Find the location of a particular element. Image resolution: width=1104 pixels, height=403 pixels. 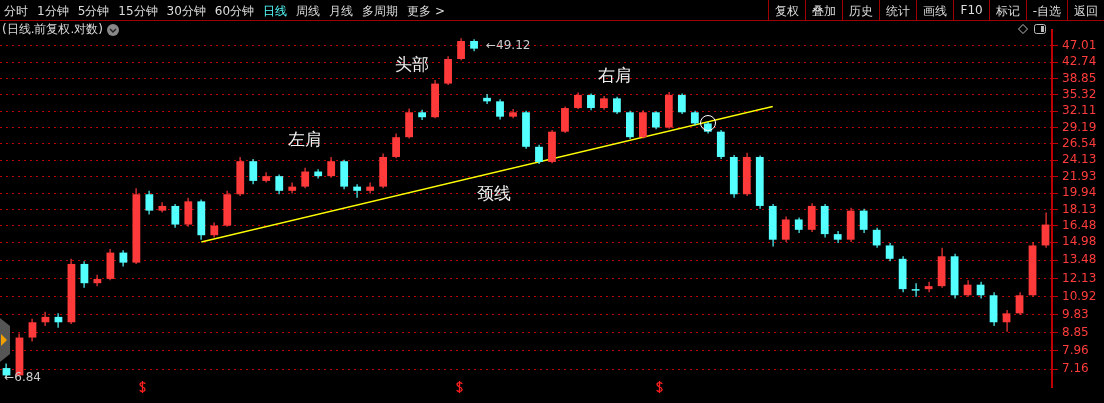

text: 复权 is located at coordinates (787, 10).